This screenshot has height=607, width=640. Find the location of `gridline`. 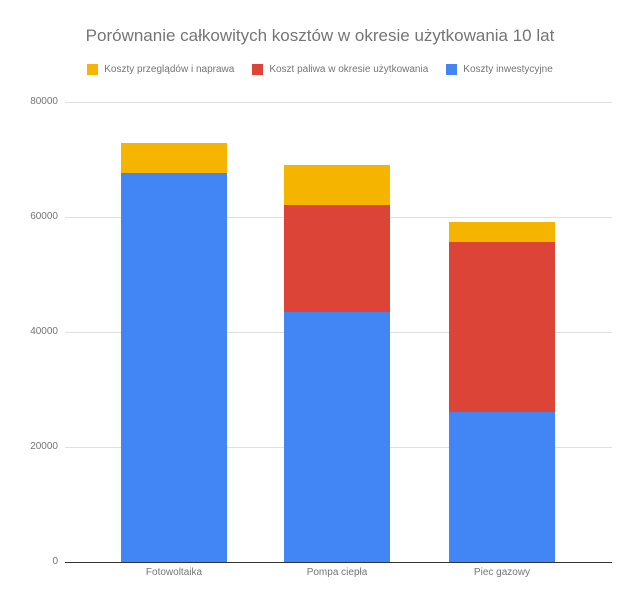

gridline is located at coordinates (338, 102).